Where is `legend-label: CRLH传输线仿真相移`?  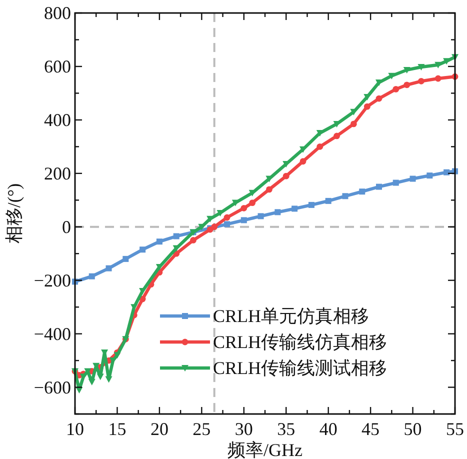 legend-label: CRLH传输线仿真相移 is located at coordinates (300, 342).